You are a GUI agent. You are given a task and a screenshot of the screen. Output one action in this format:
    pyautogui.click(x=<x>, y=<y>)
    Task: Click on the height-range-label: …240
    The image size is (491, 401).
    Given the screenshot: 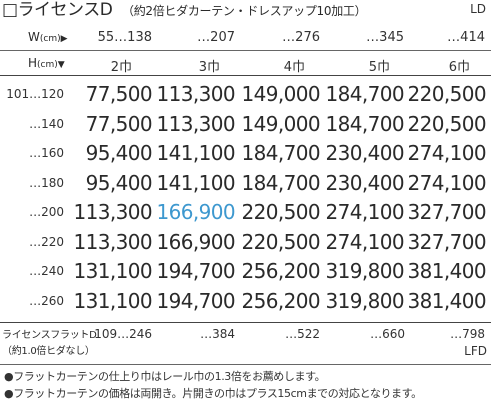 What is the action you would take?
    pyautogui.click(x=46, y=271)
    